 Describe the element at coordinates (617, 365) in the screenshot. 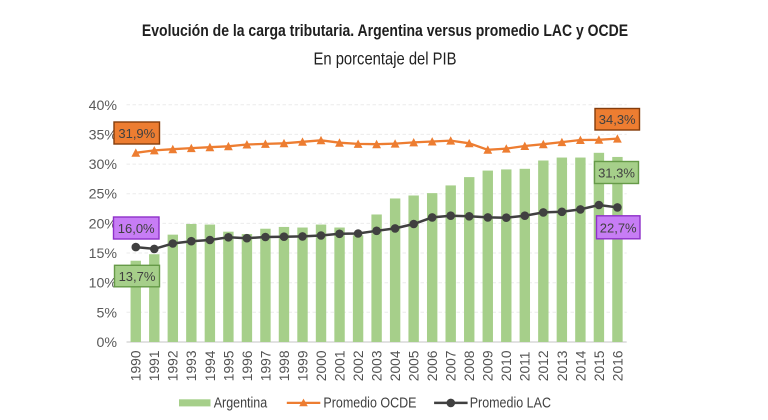

I see `svg-text: 2016` at that location.